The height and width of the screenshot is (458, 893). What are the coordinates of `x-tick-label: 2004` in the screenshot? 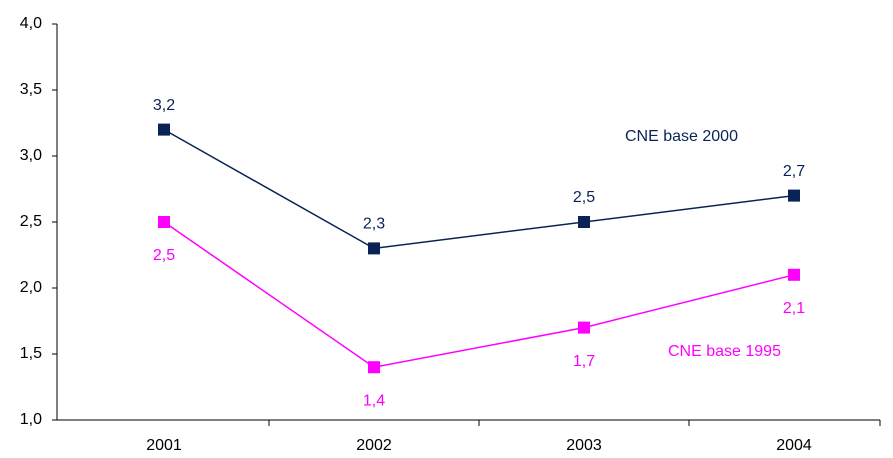 It's located at (794, 445).